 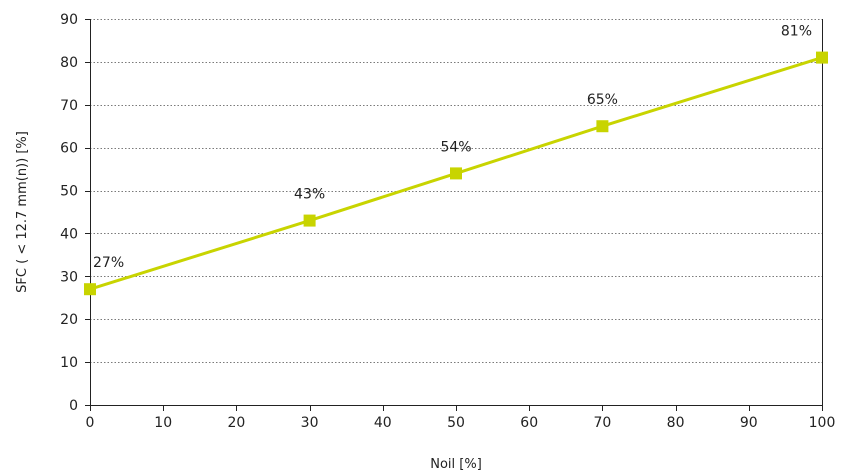 I want to click on x-tick-label-30: 30, so click(x=310, y=423).